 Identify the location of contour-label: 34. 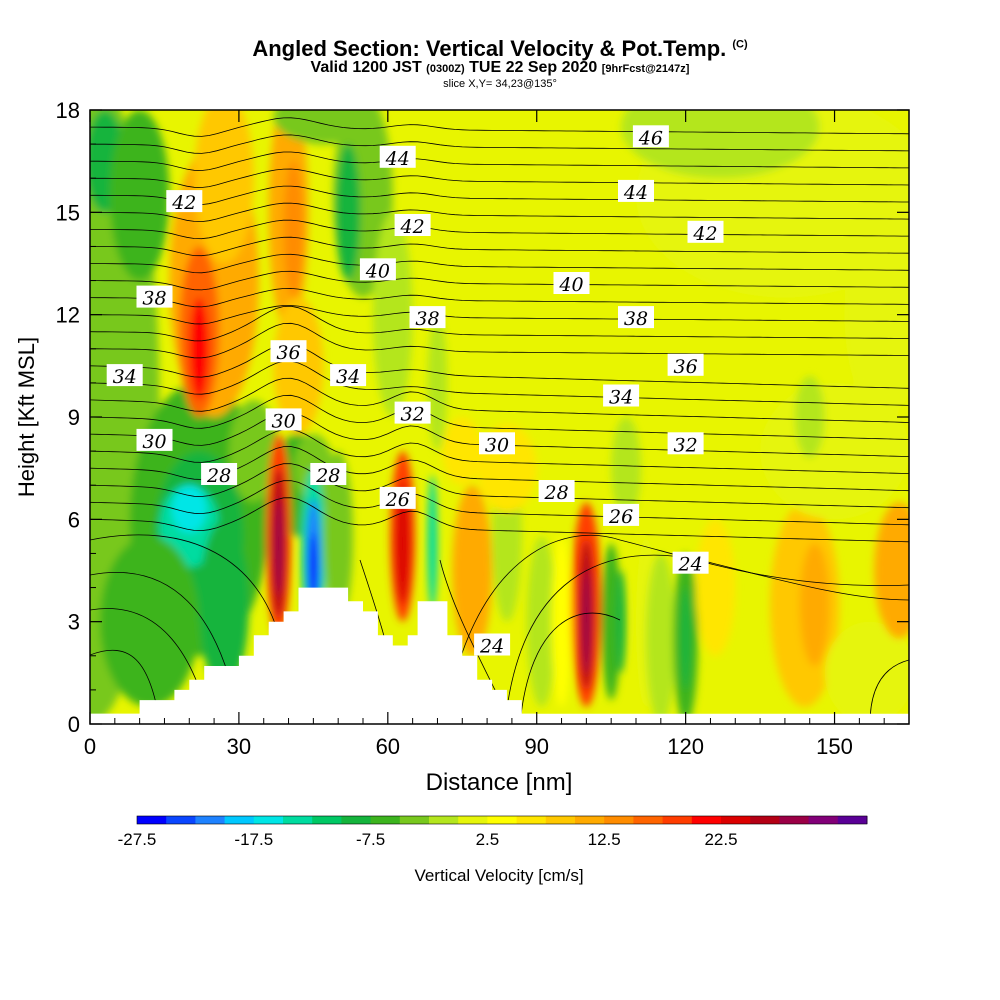
(124, 376).